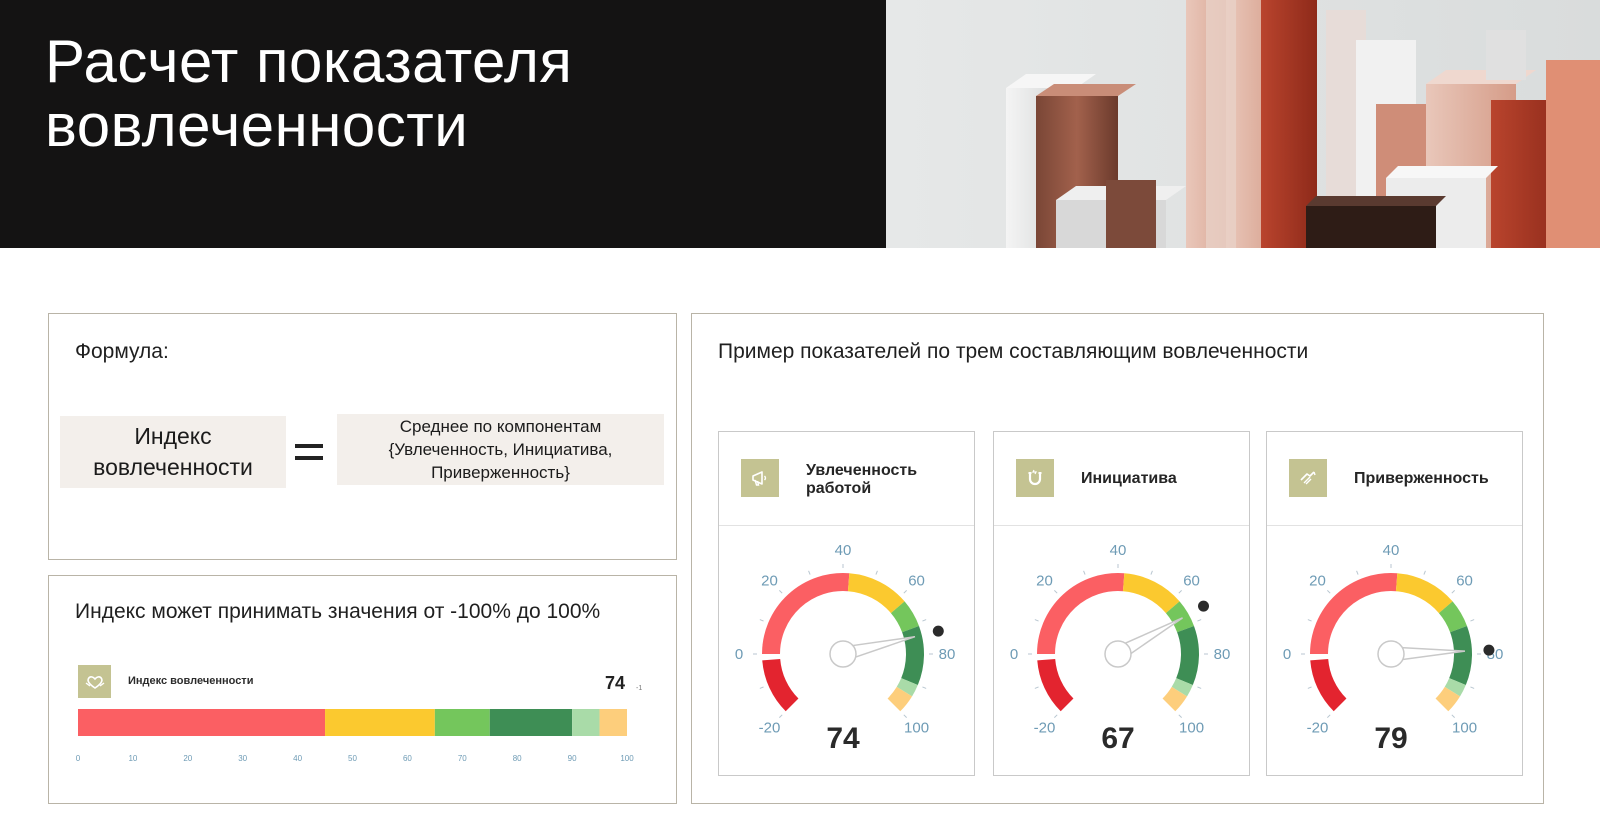 The image size is (1600, 834). What do you see at coordinates (615, 683) in the screenshot?
I see `range-index-value: 74` at bounding box center [615, 683].